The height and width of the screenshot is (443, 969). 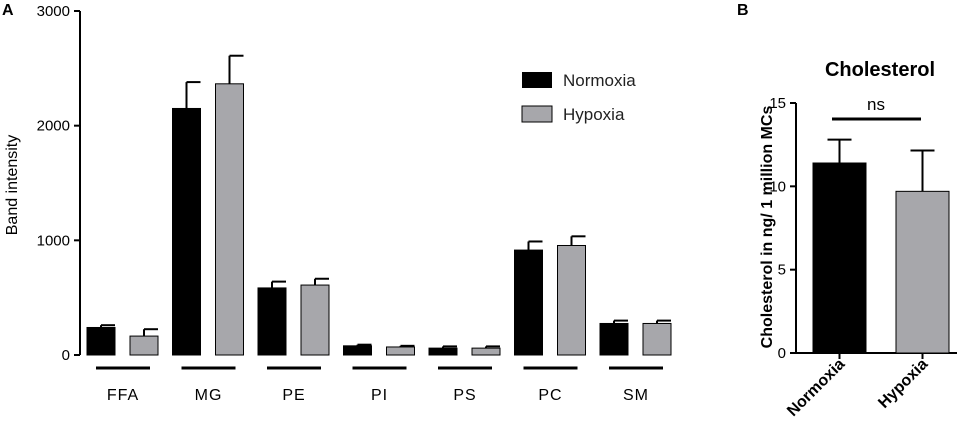 I want to click on y-tick-label-b-10: 10, so click(x=777, y=186).